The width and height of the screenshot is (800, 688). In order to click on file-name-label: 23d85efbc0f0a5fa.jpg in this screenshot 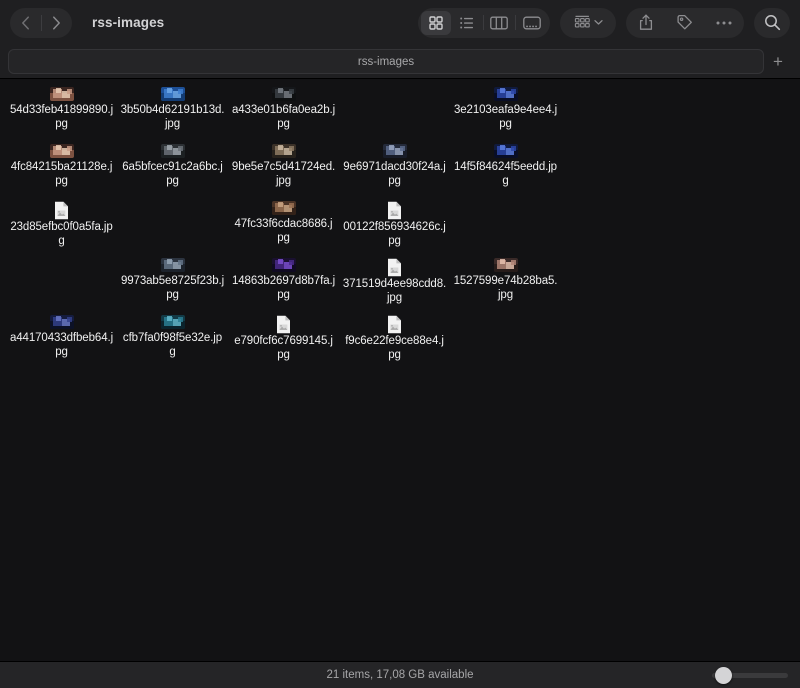, I will do `click(61, 234)`.